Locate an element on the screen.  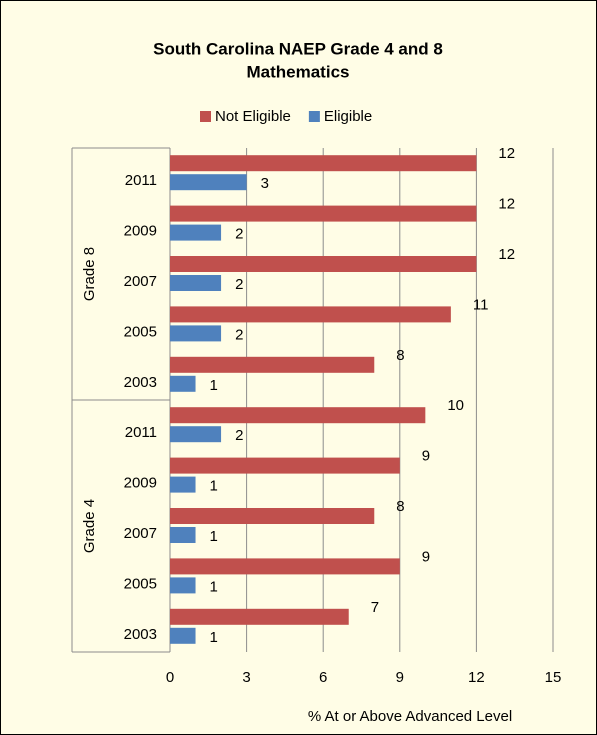
chart-title: South Carolina NAEP Grade 4 and 8 is located at coordinates (298, 48).